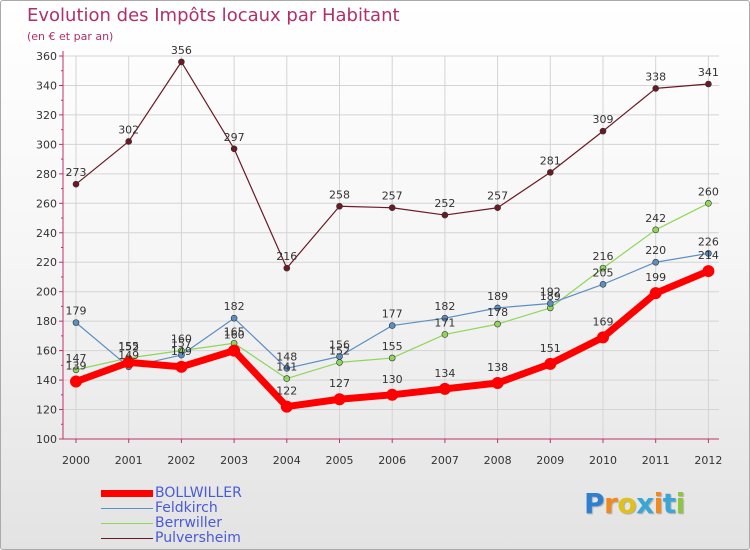  Describe the element at coordinates (655, 277) in the screenshot. I see `data-label-bollwiller: 199` at that location.